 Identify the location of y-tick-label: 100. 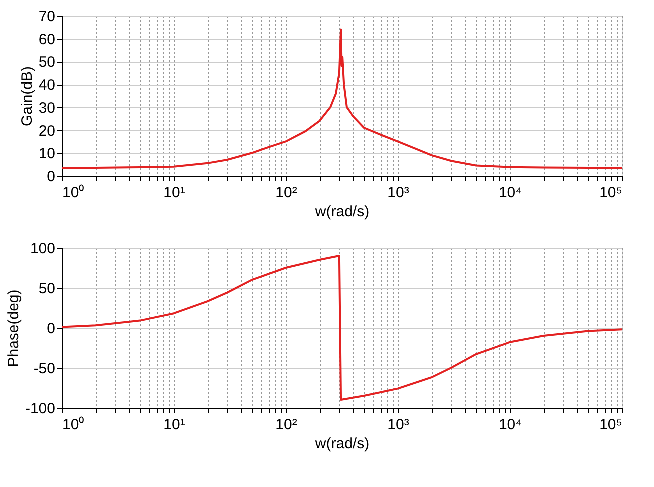
(43, 249).